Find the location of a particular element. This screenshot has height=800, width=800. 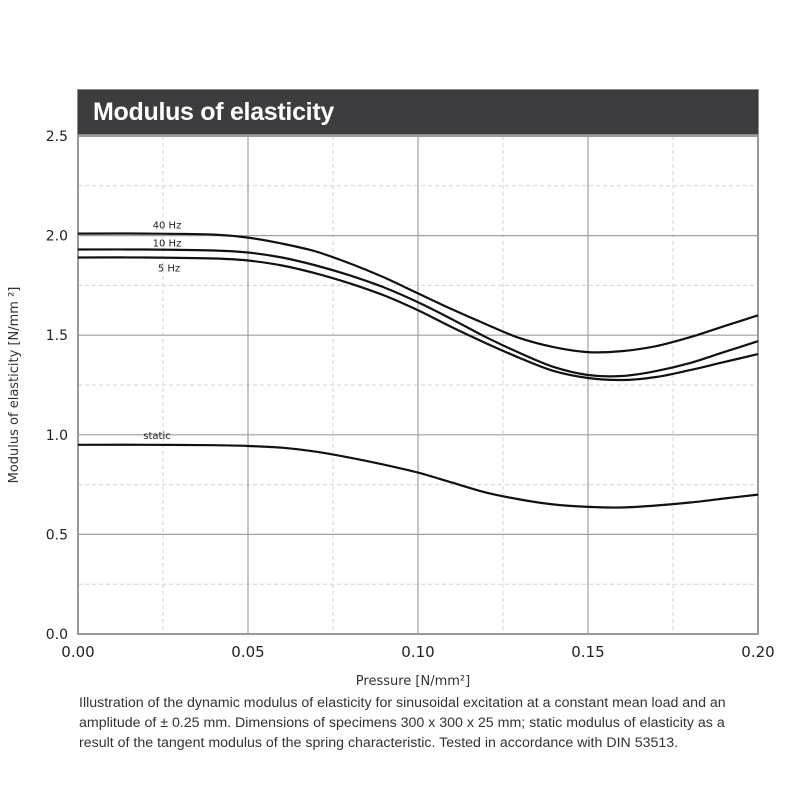

x-tick-label: 0.20 is located at coordinates (757, 652).